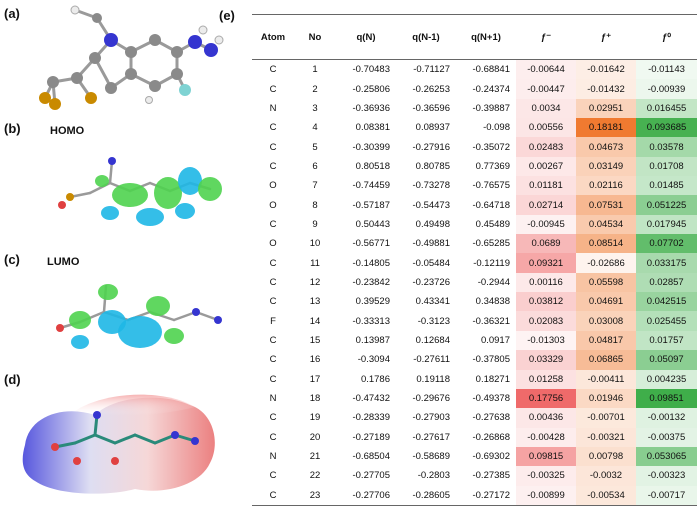 Image resolution: width=700 pixels, height=517 pixels. I want to click on cell-f-minus: 0.03812, so click(546, 302).